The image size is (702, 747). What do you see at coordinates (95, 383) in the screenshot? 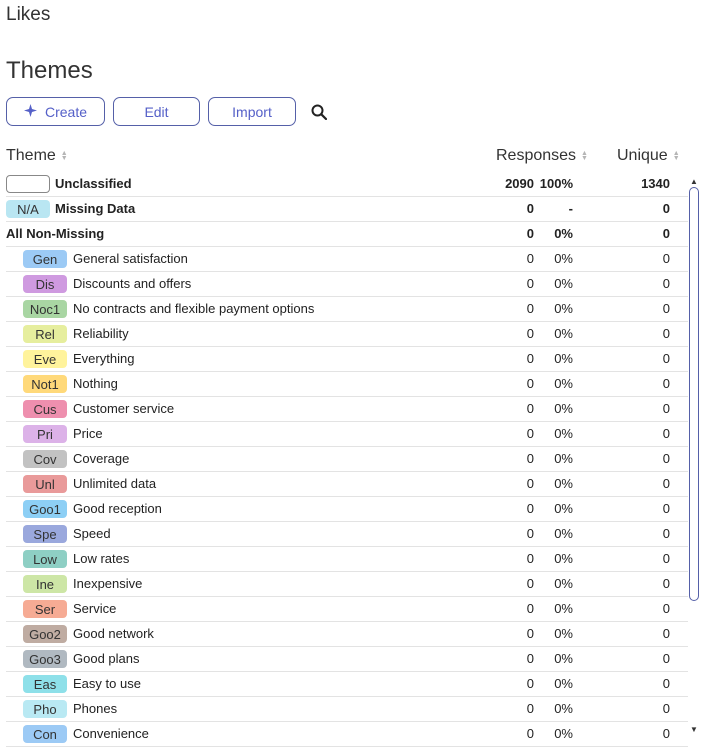
I see `theme-label: Nothing` at bounding box center [95, 383].